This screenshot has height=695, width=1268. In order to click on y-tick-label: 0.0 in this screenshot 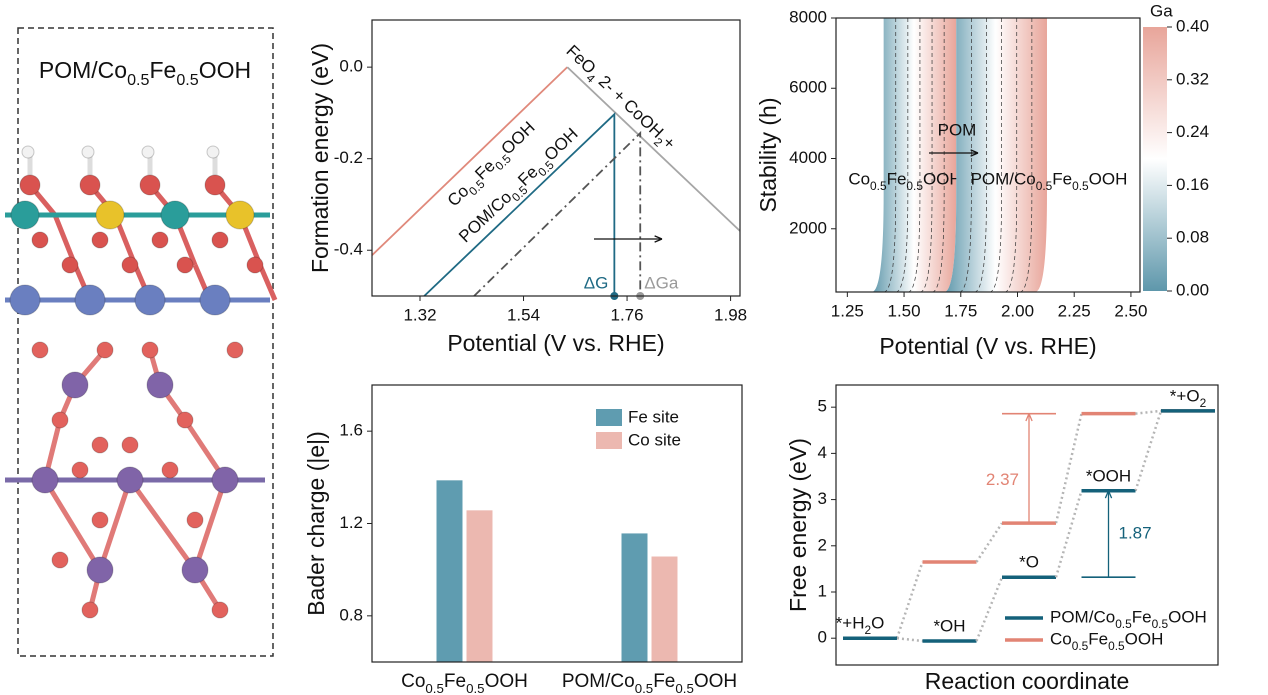, I will do `click(351, 66)`.